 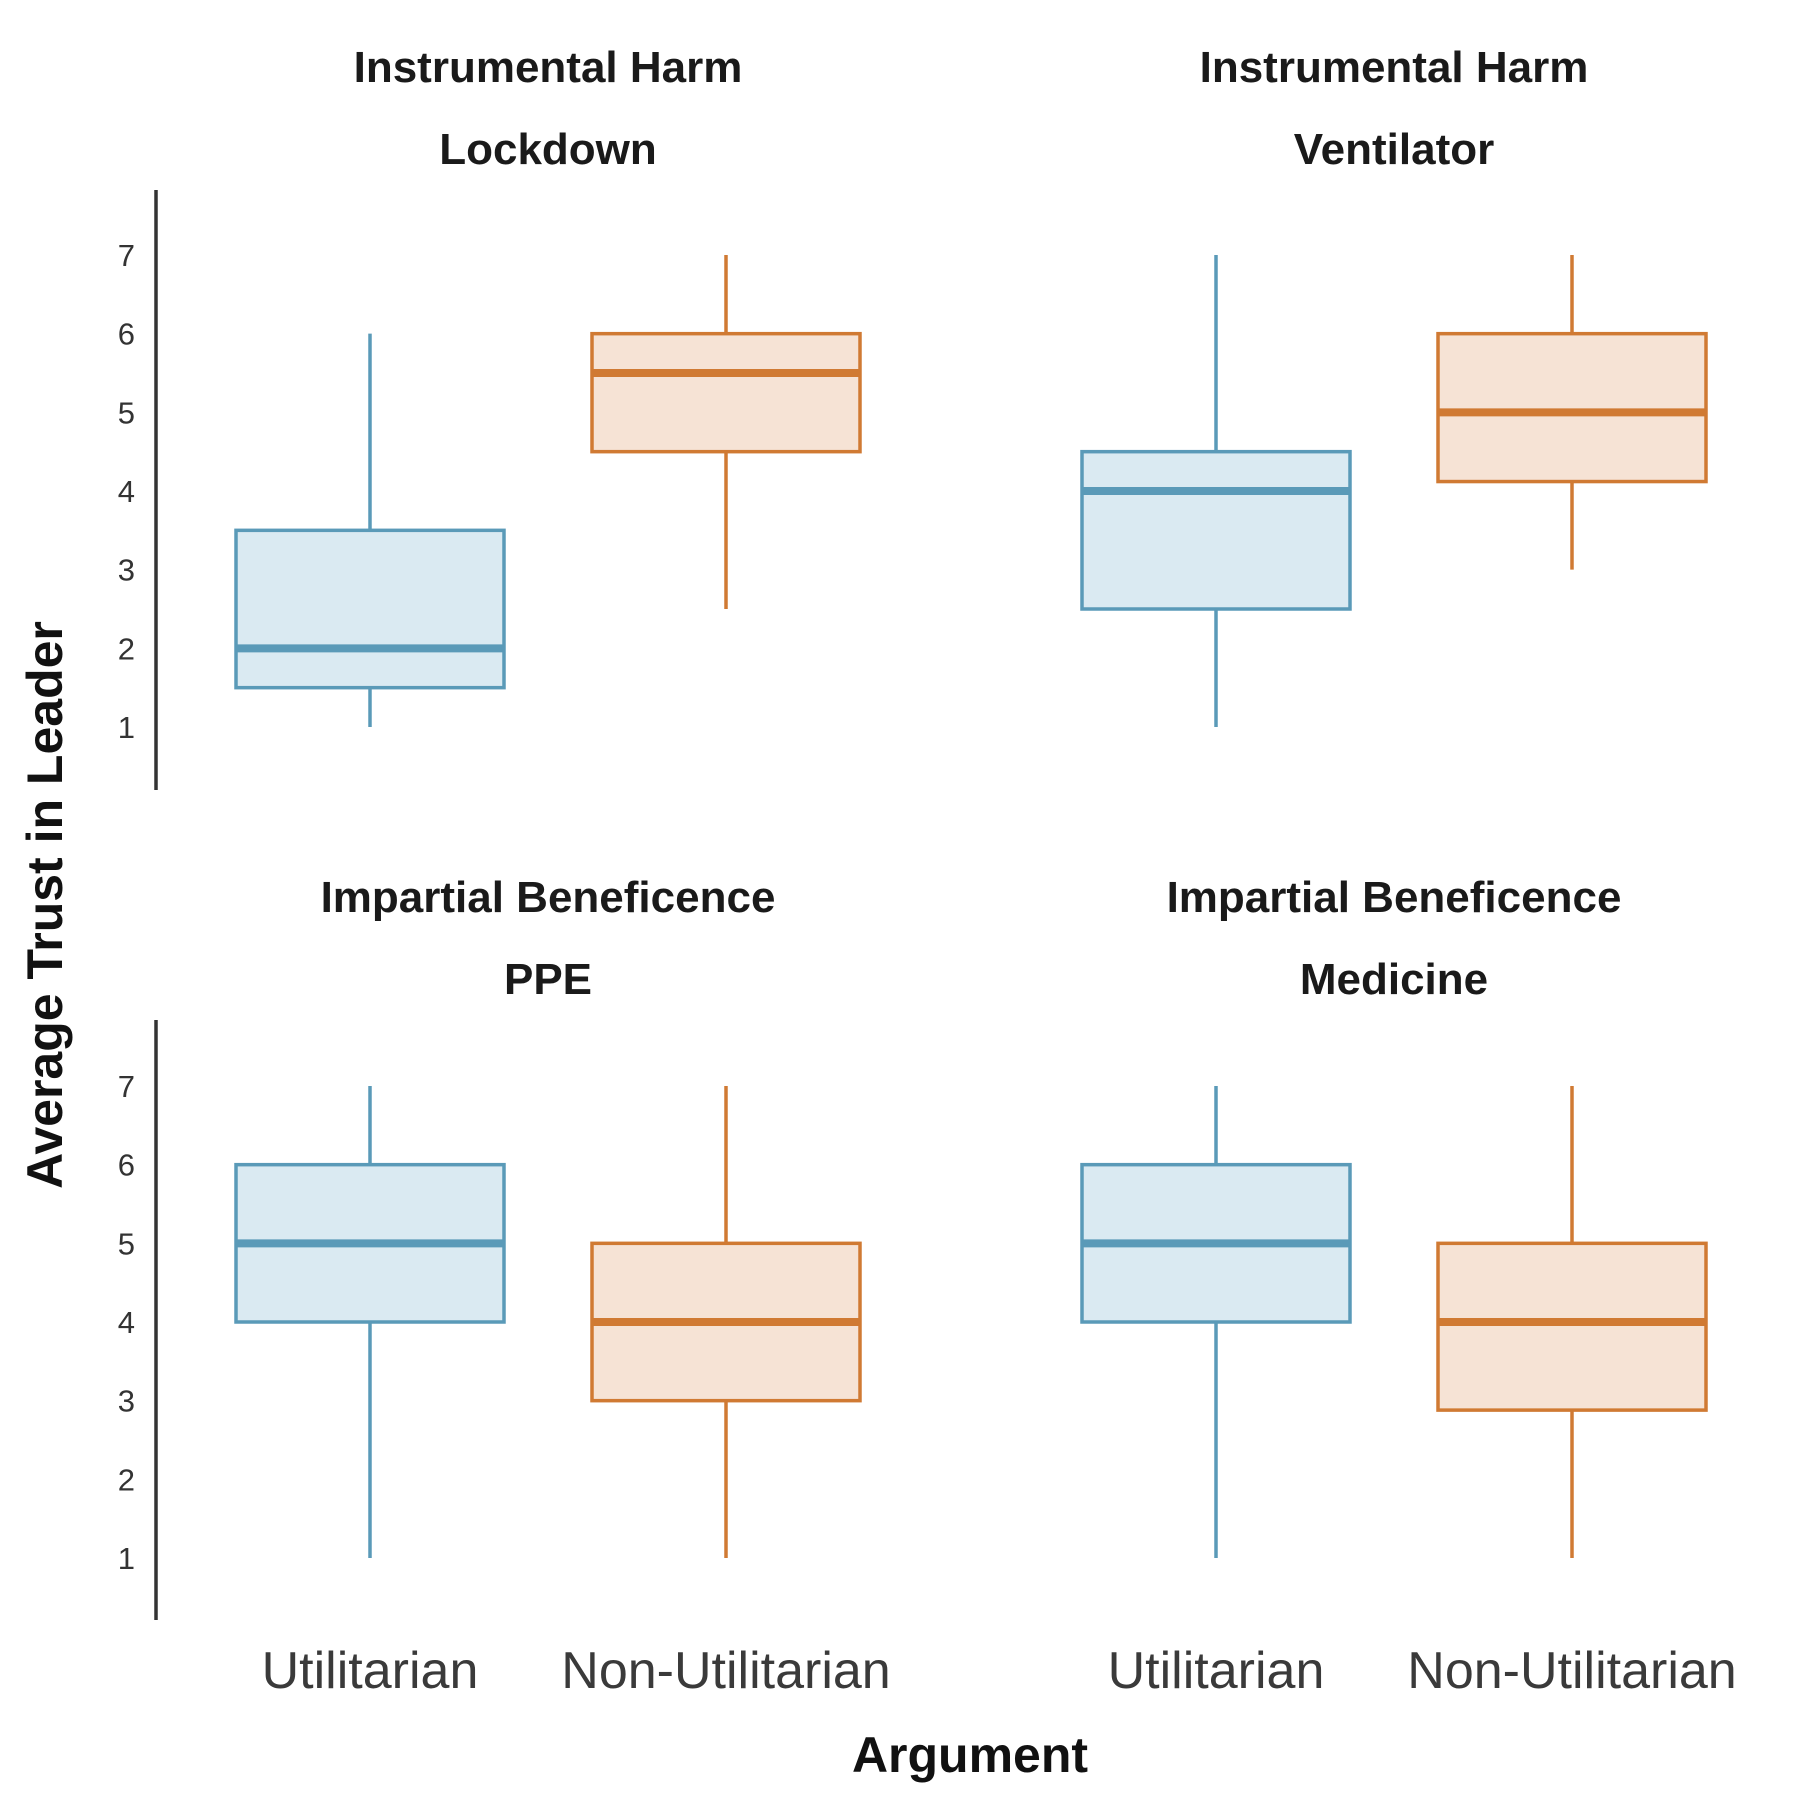 What do you see at coordinates (970, 1755) in the screenshot?
I see `x-axis-title: Argument` at bounding box center [970, 1755].